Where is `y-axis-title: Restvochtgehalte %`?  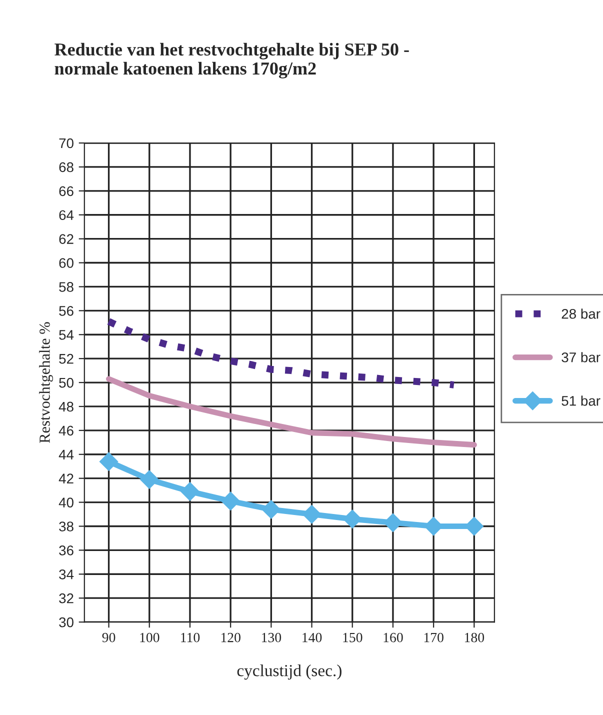 y-axis-title: Restvochtgehalte % is located at coordinates (46, 382).